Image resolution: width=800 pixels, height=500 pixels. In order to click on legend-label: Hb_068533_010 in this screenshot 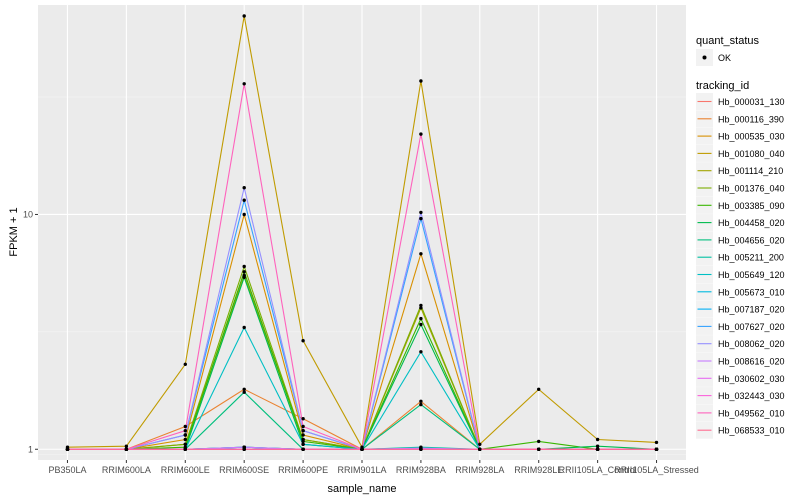, I will do `click(751, 431)`.